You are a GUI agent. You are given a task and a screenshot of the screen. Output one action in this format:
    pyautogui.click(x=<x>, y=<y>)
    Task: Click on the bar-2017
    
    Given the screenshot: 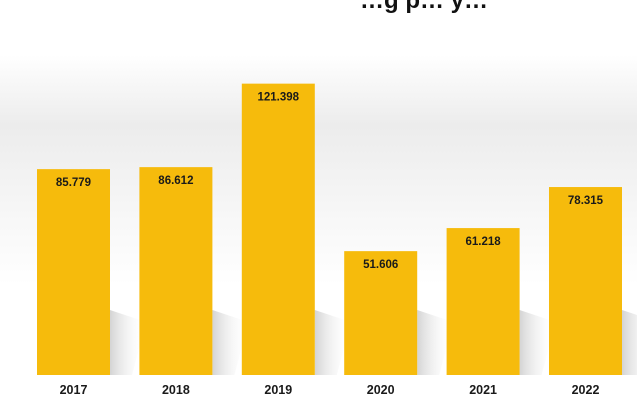 What is the action you would take?
    pyautogui.click(x=73, y=272)
    